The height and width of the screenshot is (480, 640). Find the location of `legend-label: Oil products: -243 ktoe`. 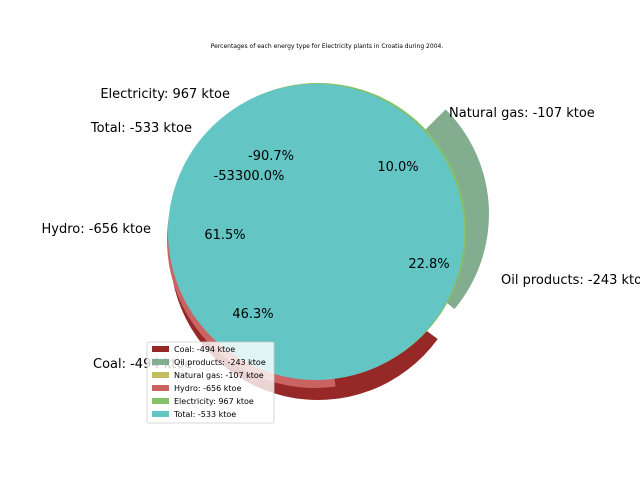

legend-label: Oil products: -243 ktoe is located at coordinates (220, 362).